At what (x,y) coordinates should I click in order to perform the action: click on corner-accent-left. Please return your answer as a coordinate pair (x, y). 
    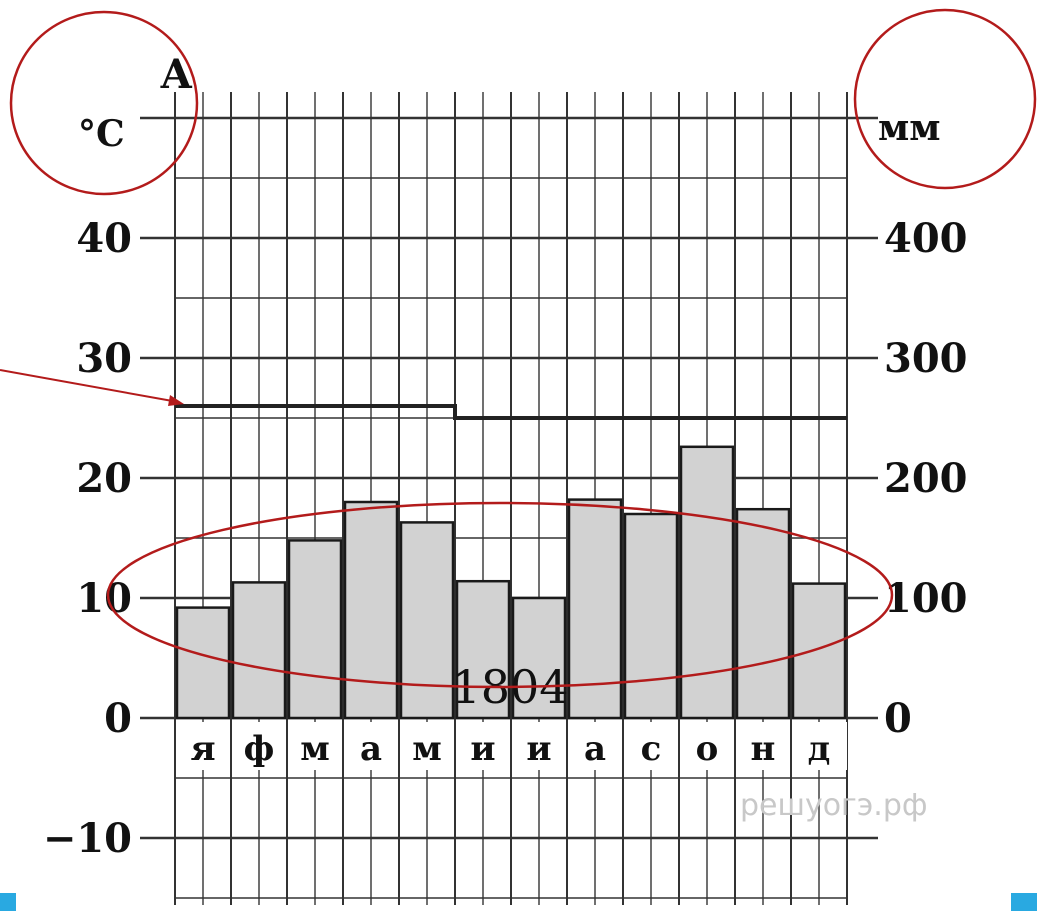
    Looking at the image, I should click on (8, 902).